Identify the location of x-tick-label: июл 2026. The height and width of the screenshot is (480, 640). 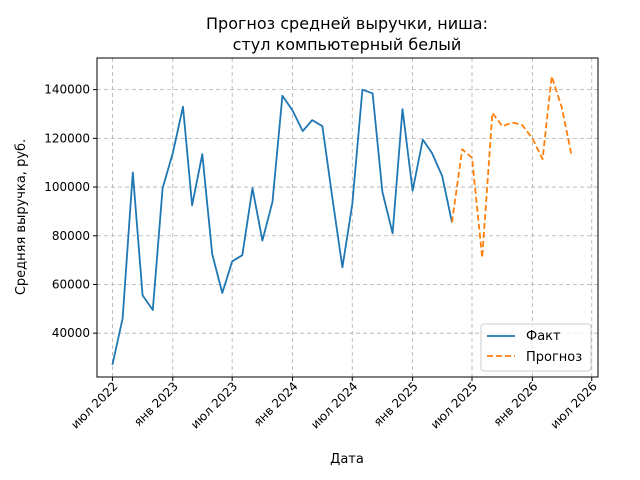
(574, 405).